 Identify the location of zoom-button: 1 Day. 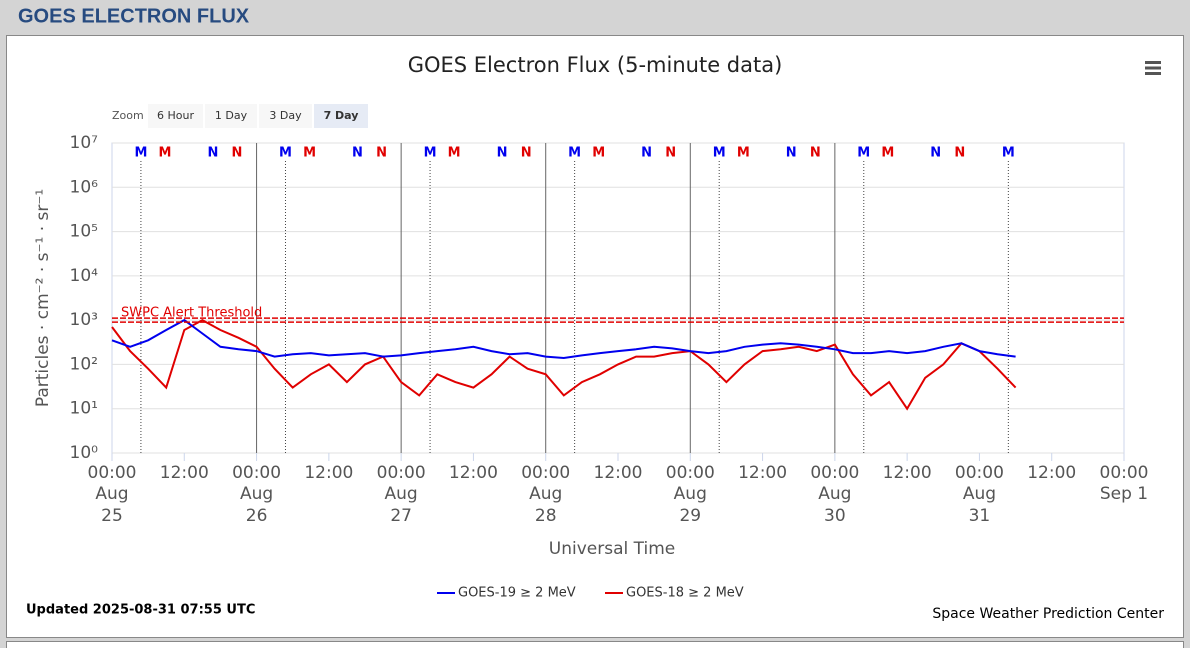
(231, 116).